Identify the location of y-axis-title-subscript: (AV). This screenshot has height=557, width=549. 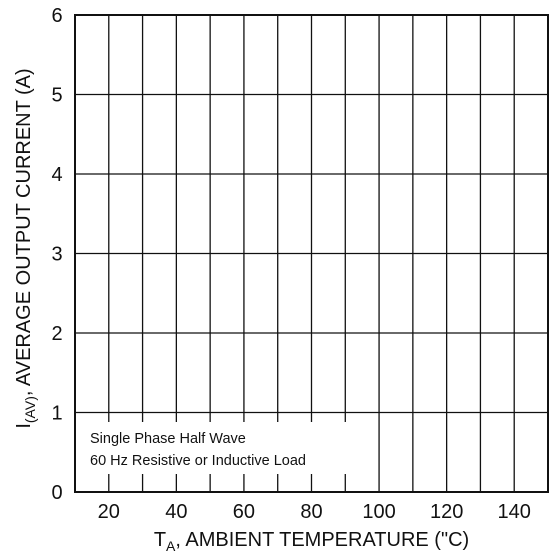
(30, 409).